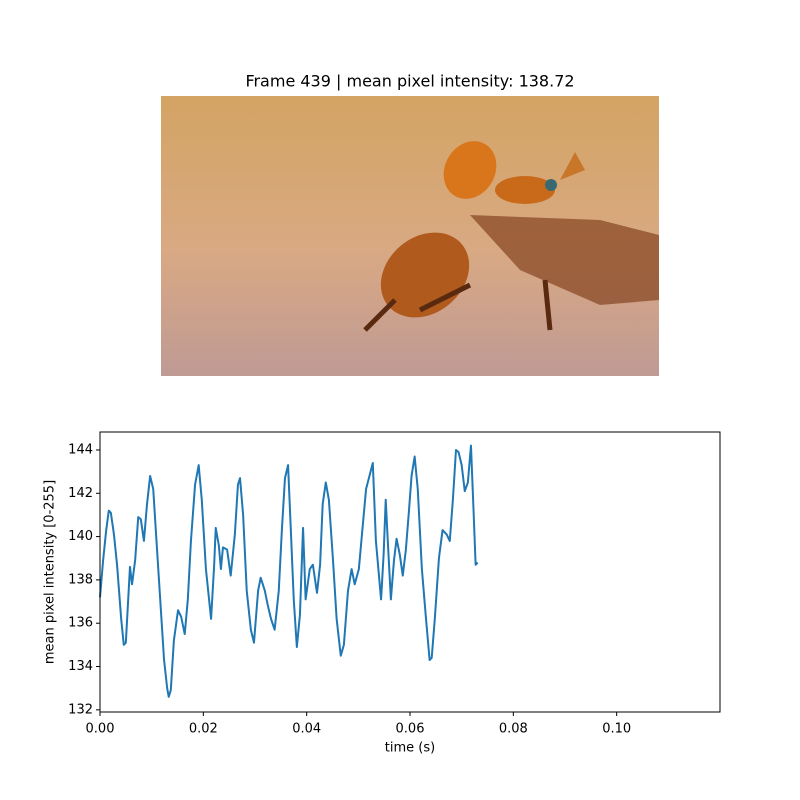 The image size is (800, 800). I want to click on x-tick-label: 0.00, so click(100, 729).